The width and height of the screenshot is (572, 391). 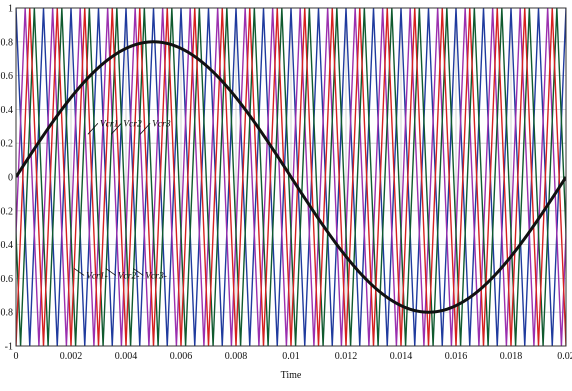 What do you see at coordinates (156, 276) in the screenshot?
I see `annotation-label: Vcr3-` at bounding box center [156, 276].